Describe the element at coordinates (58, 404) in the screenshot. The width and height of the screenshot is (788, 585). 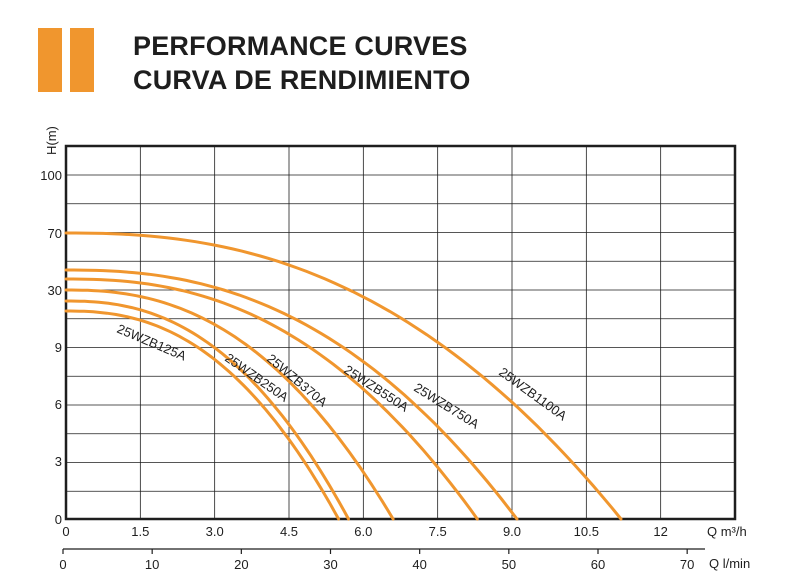
I see `y-tick-label: 6` at that location.